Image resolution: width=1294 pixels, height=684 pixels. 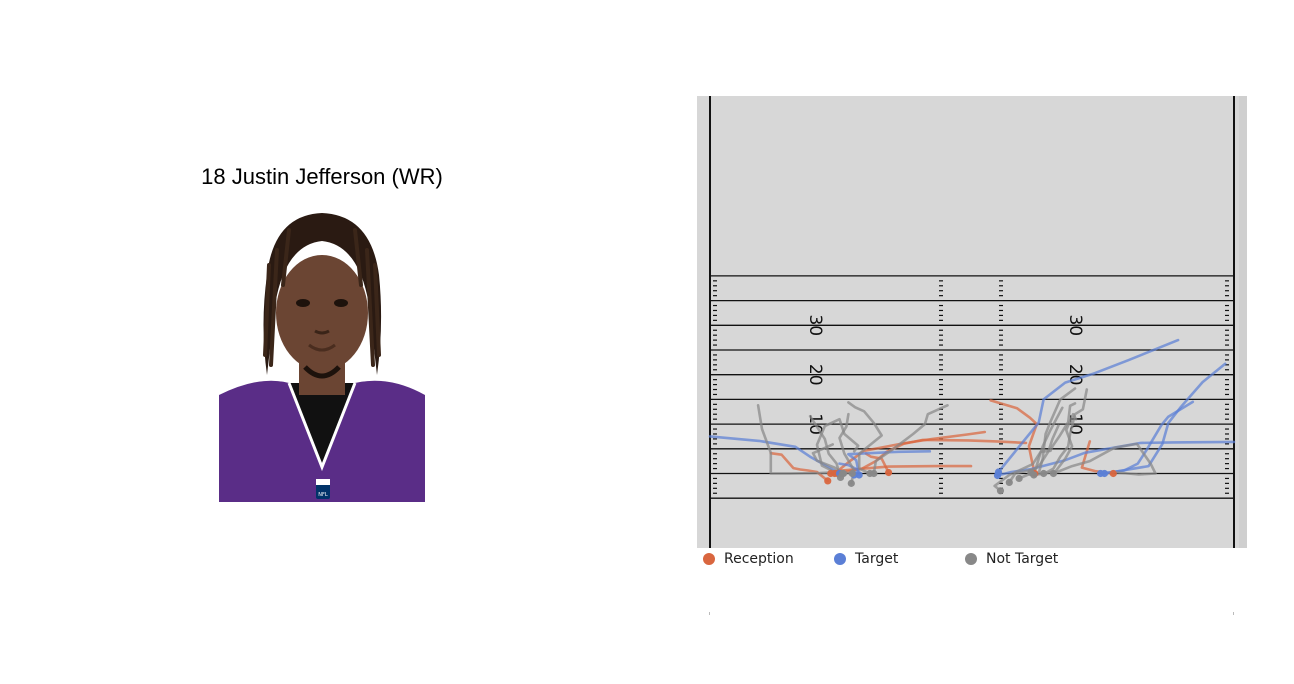 I want to click on legend-item-reception: Reception, so click(x=748, y=559).